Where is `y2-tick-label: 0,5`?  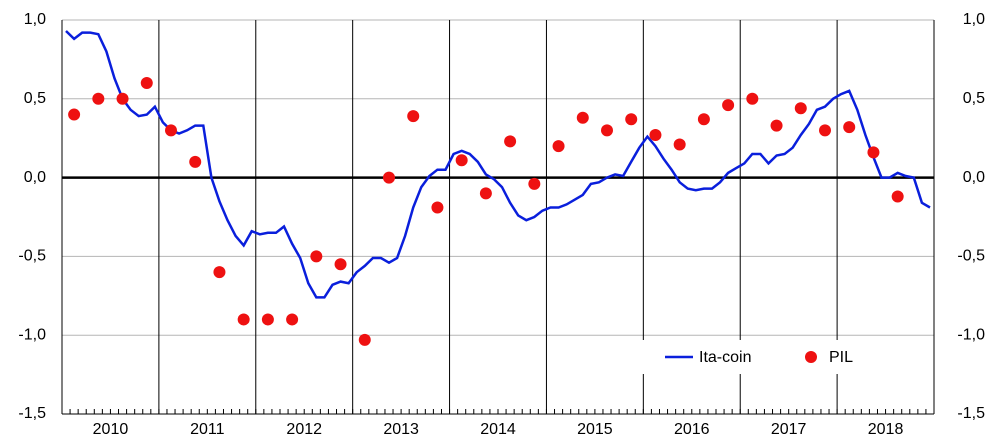 y2-tick-label: 0,5 is located at coordinates (974, 98).